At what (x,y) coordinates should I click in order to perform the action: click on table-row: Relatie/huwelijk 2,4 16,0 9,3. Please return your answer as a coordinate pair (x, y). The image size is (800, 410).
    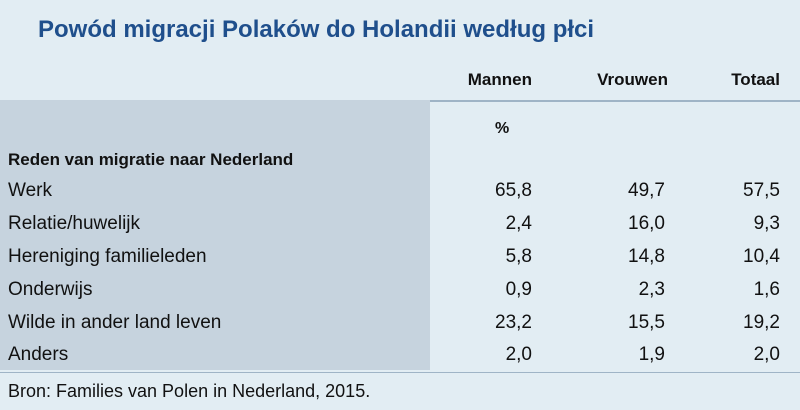
    Looking at the image, I should click on (400, 225).